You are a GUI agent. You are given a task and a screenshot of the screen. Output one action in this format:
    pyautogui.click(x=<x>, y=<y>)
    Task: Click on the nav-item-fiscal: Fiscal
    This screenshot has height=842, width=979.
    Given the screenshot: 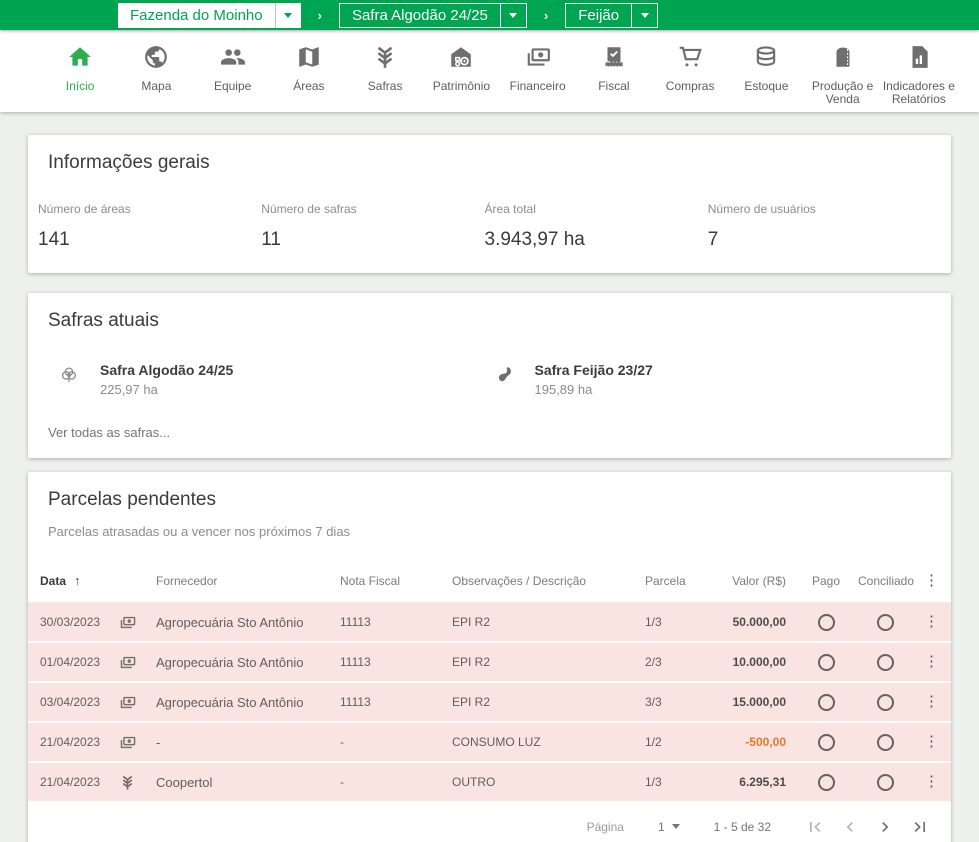 What is the action you would take?
    pyautogui.click(x=614, y=68)
    